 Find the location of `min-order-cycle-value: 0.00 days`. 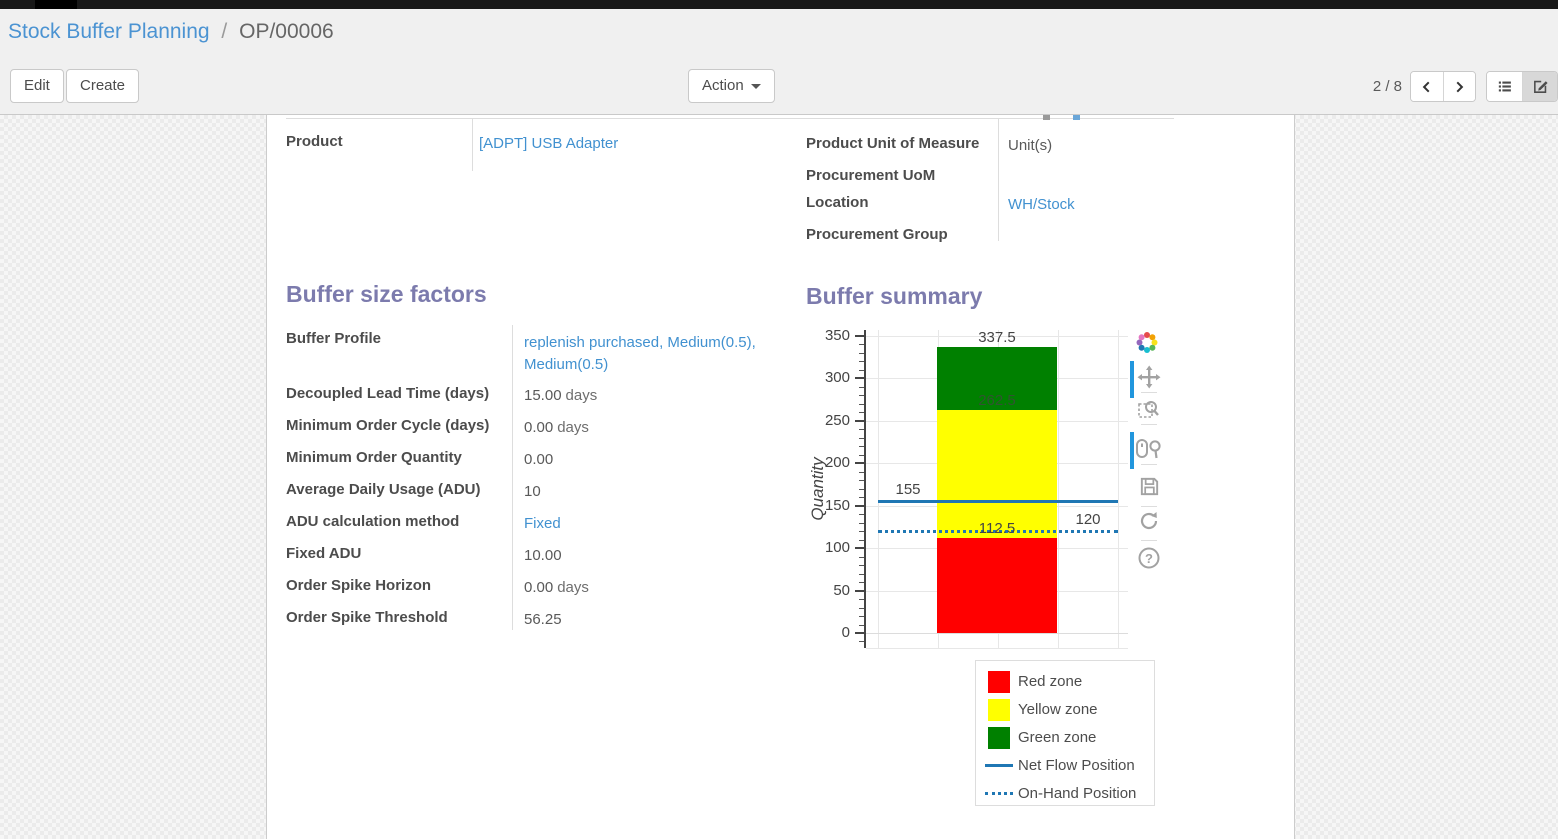

min-order-cycle-value: 0.00 days is located at coordinates (556, 428).